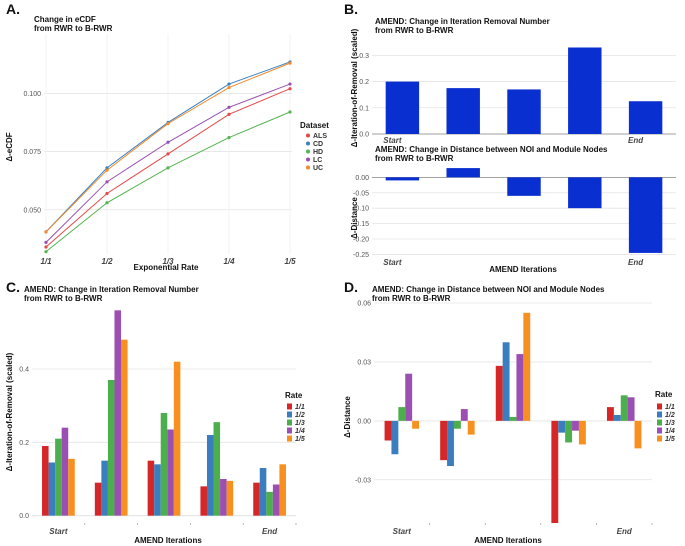  What do you see at coordinates (364, 82) in the screenshot?
I see `panel-b-top-y-tick-label: 0.2` at bounding box center [364, 82].